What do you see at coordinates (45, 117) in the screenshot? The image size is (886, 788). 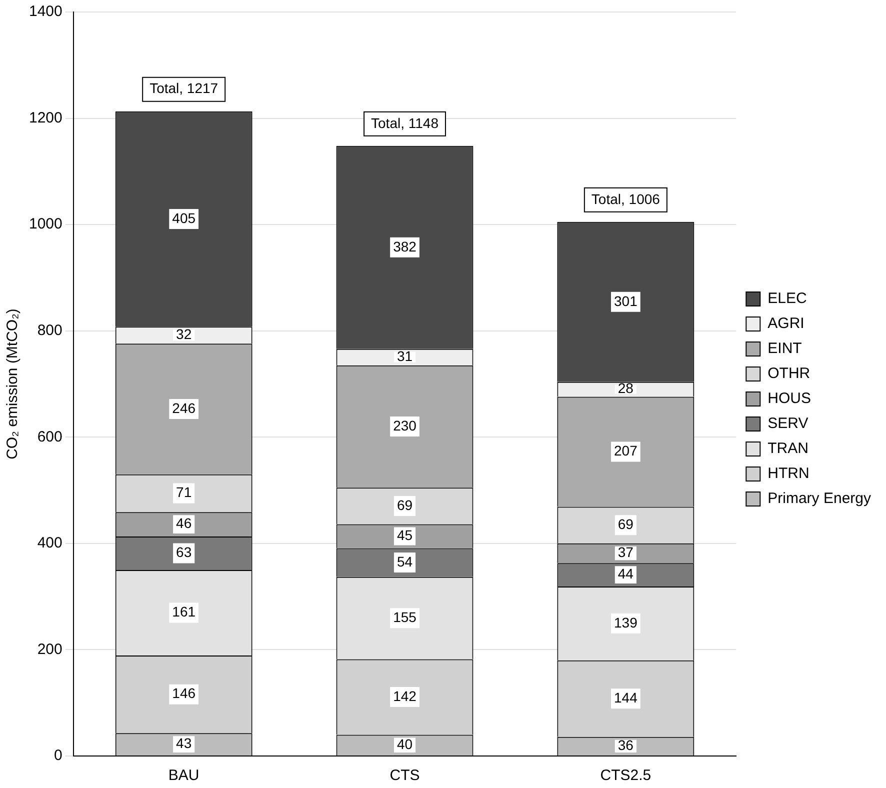 I see `y-tick-label: 1200` at bounding box center [45, 117].